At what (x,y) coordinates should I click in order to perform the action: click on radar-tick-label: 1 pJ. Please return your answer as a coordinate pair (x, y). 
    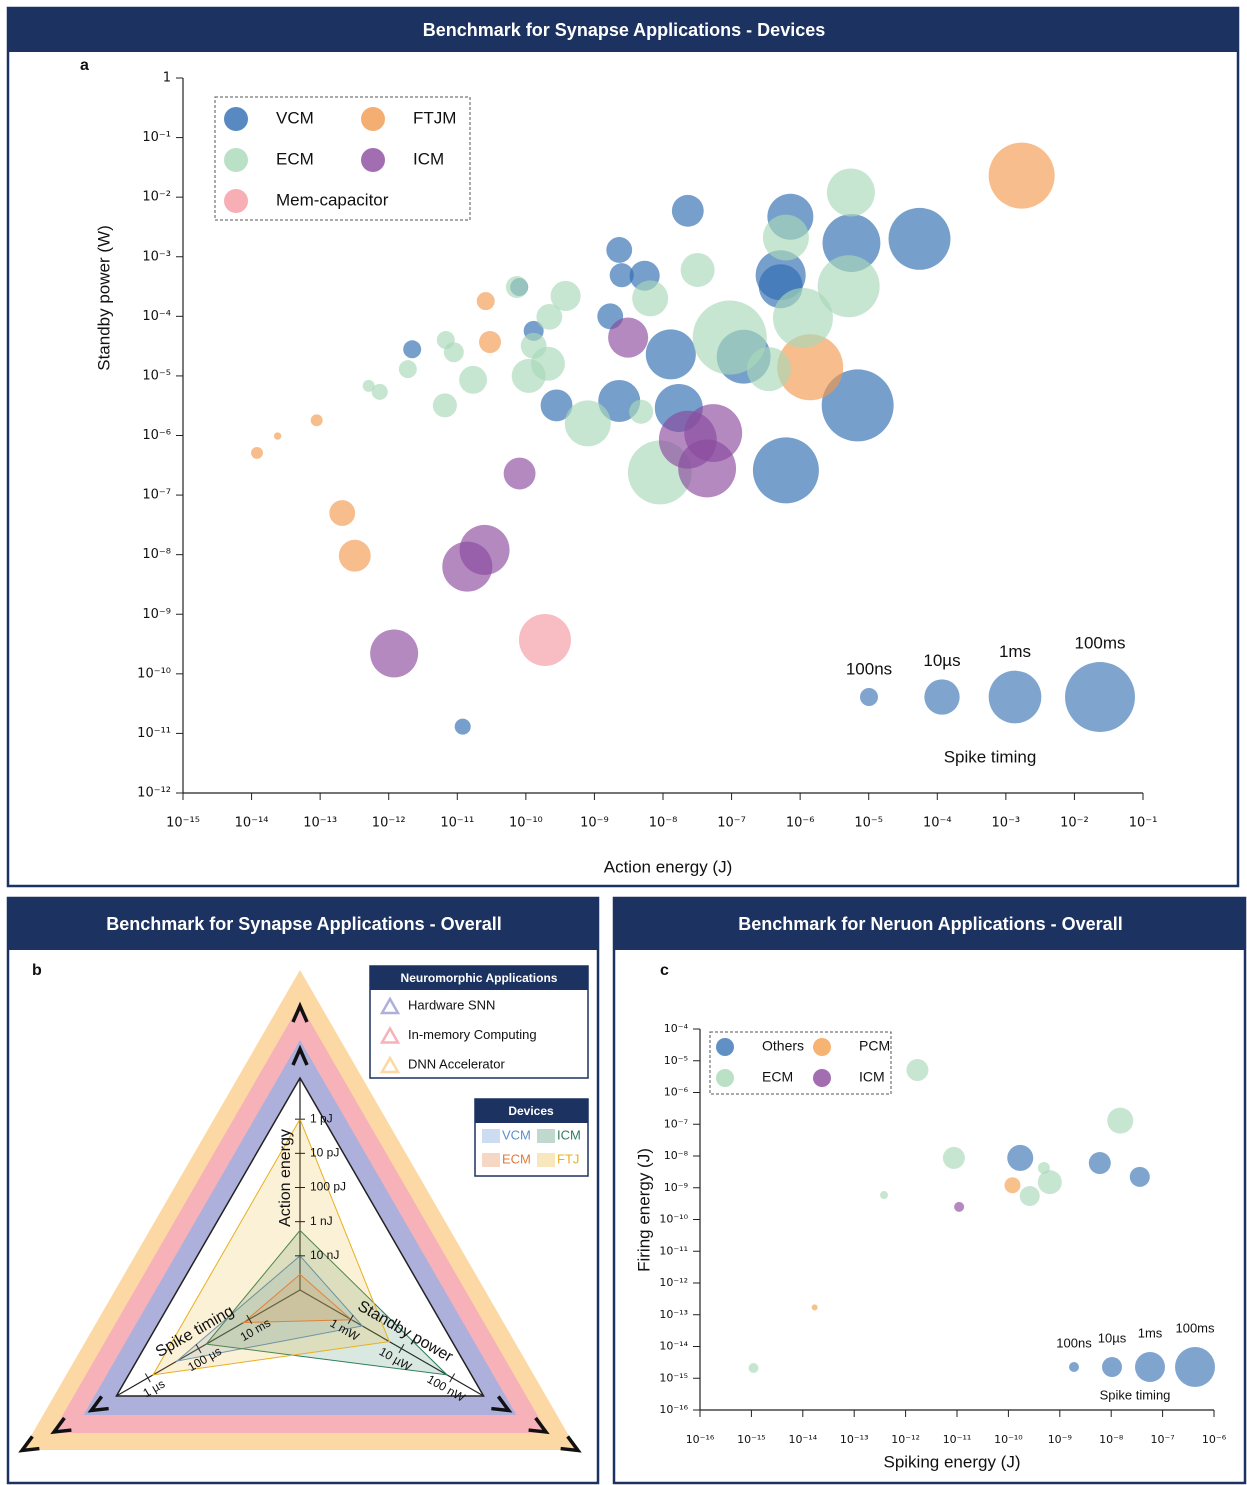
    Looking at the image, I should click on (321, 1118).